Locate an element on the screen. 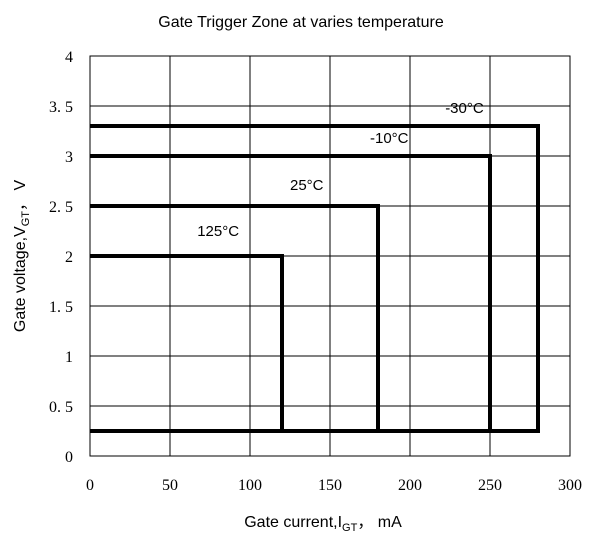 This screenshot has height=539, width=597. x-axis-label-sub: GT is located at coordinates (350, 528).